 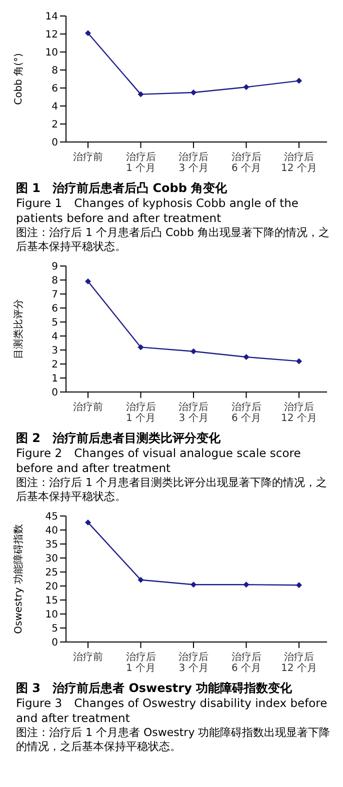 I want to click on text: 图 2 治疗前后患者目测类比评分变化, so click(x=119, y=438).